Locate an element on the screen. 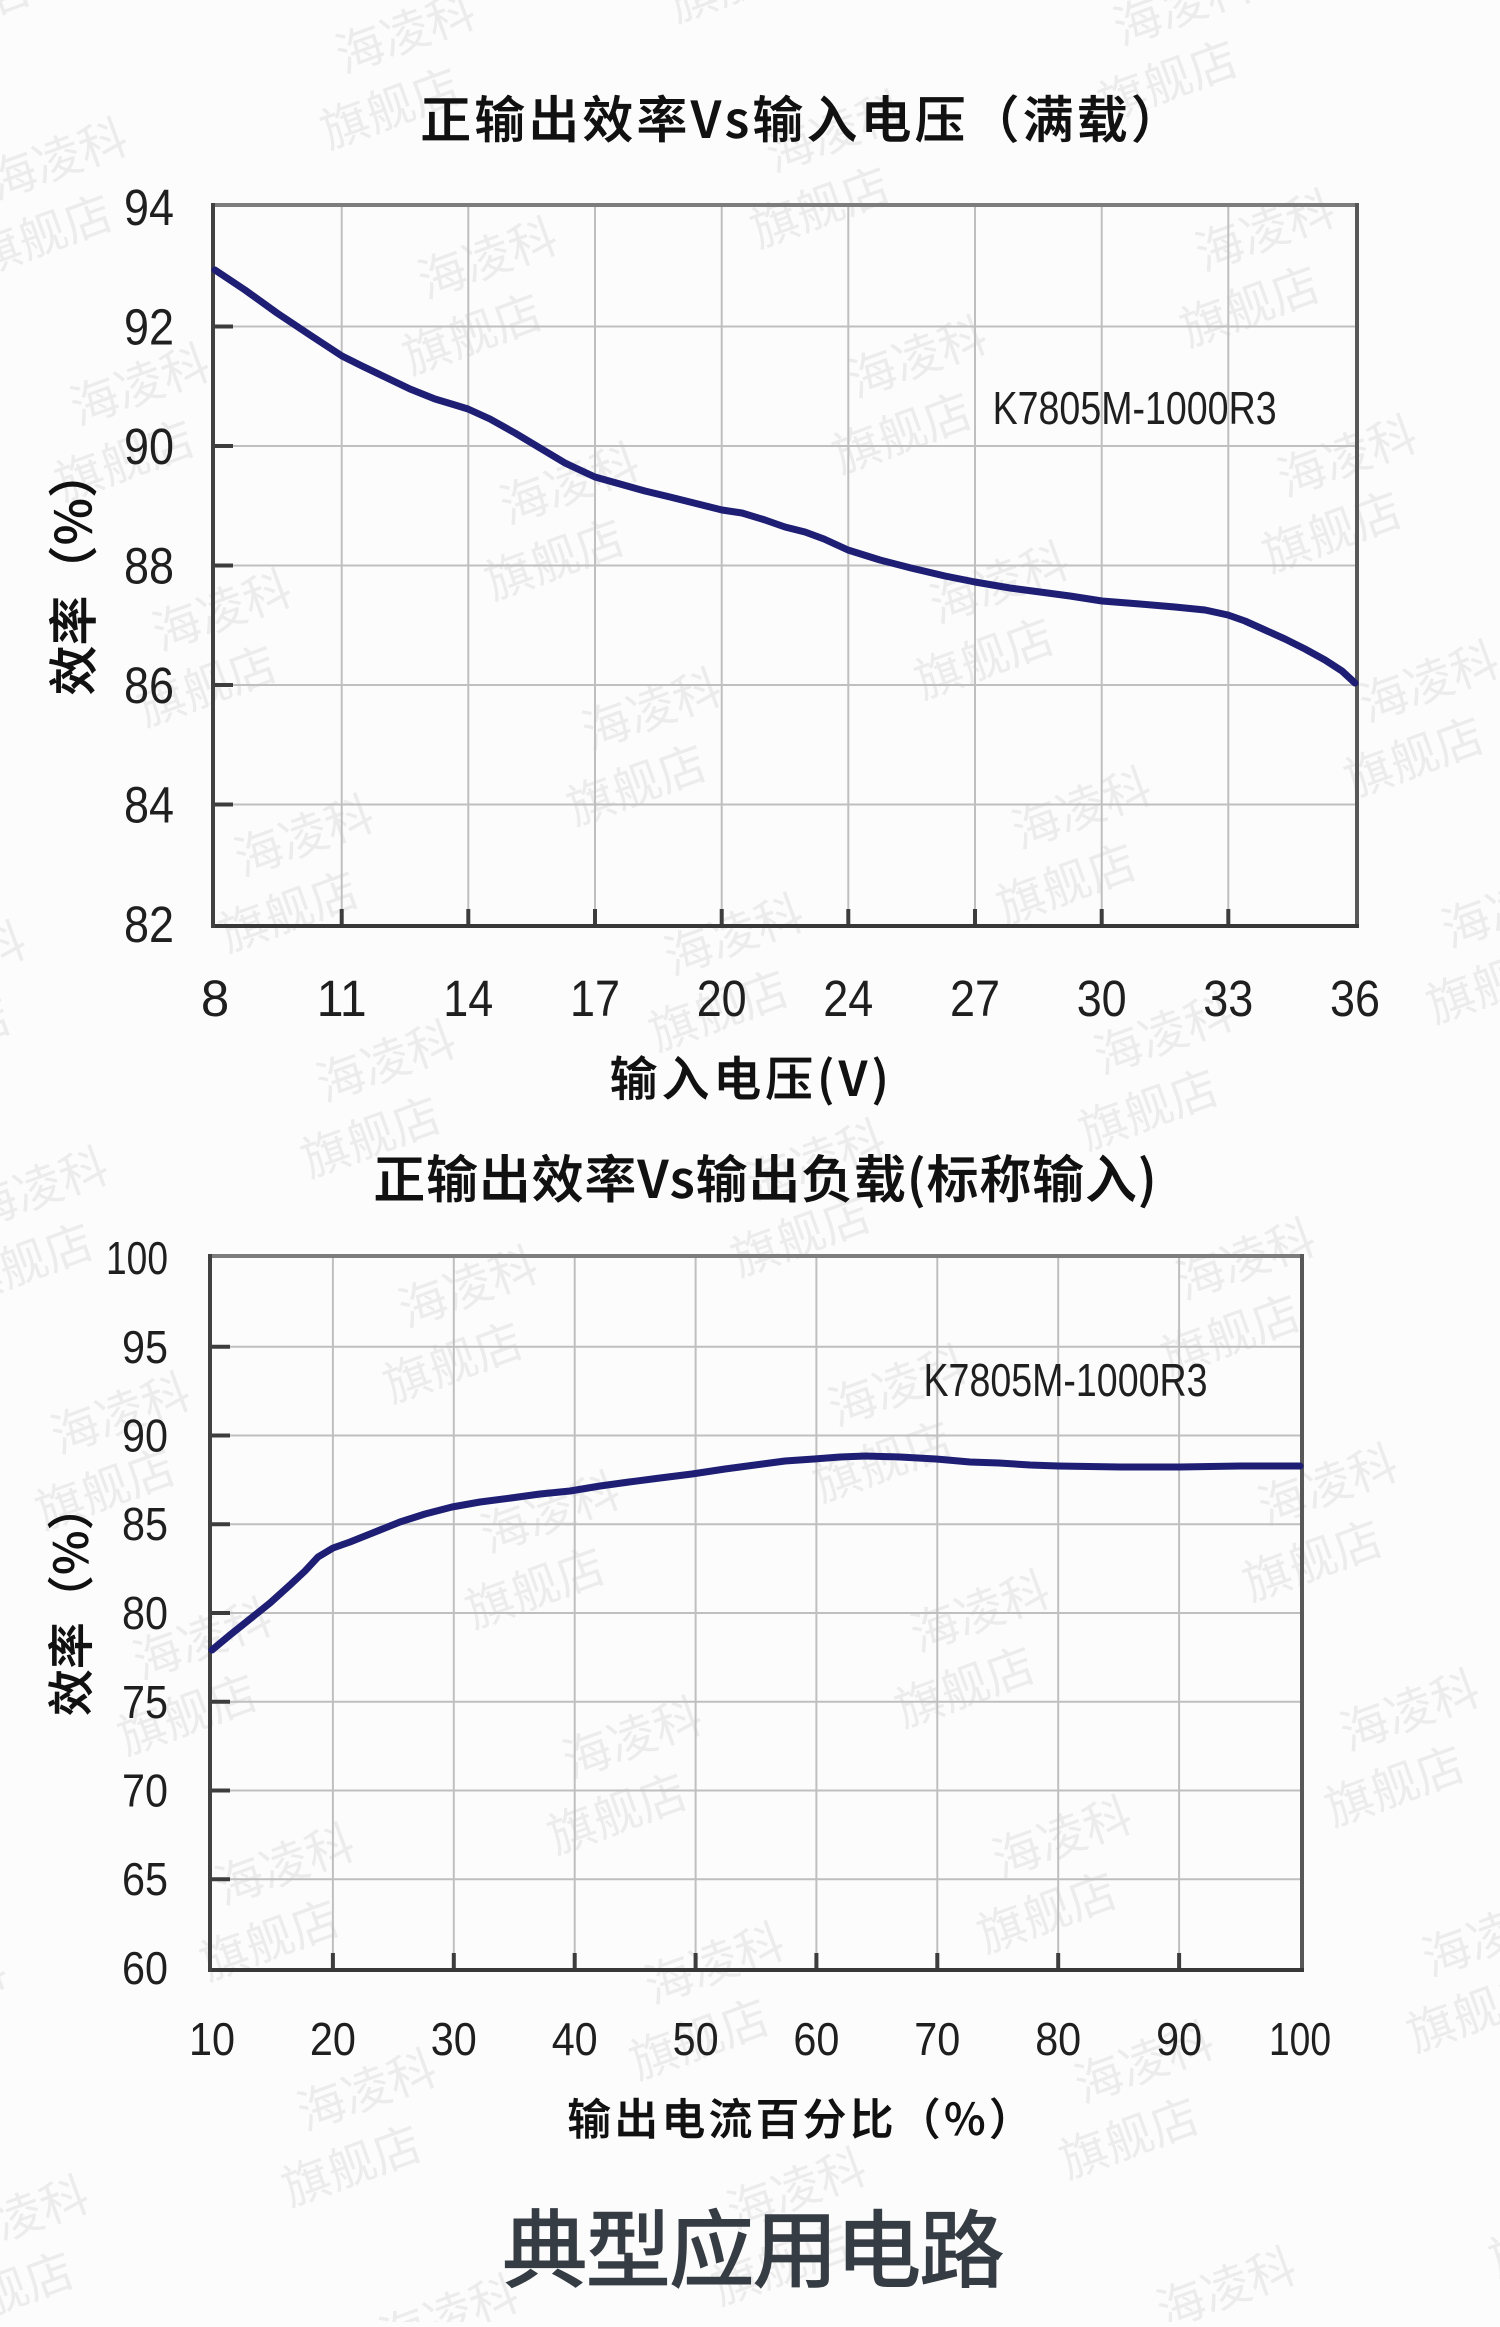  svg-text: 50 is located at coordinates (696, 2039).